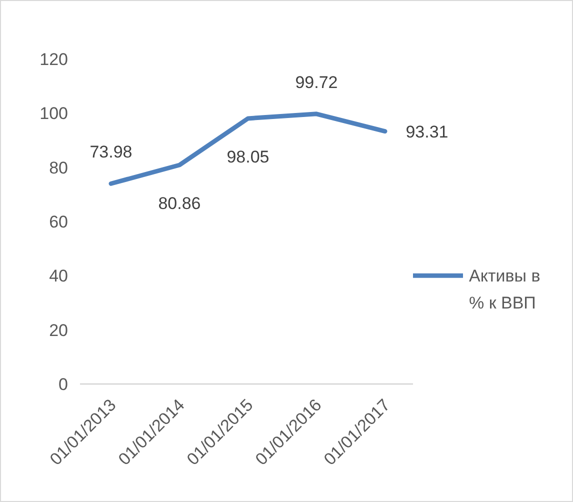 Image resolution: width=573 pixels, height=502 pixels. I want to click on data-label: 80.86, so click(179, 204).